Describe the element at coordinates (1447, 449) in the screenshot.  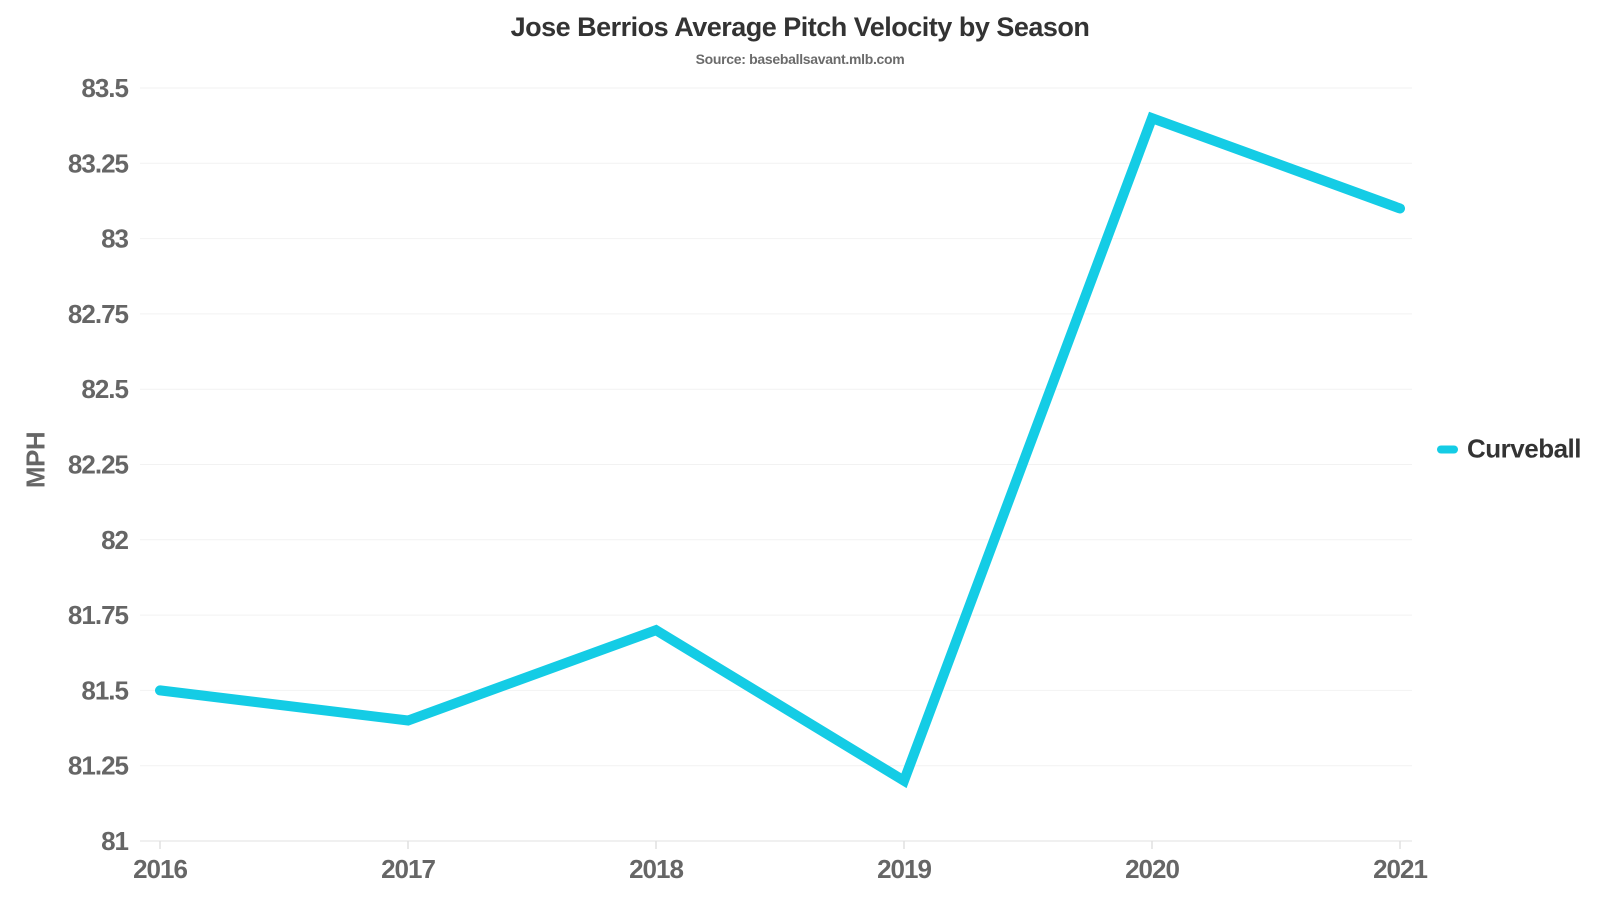
I see `legend-swatch-icon` at that location.